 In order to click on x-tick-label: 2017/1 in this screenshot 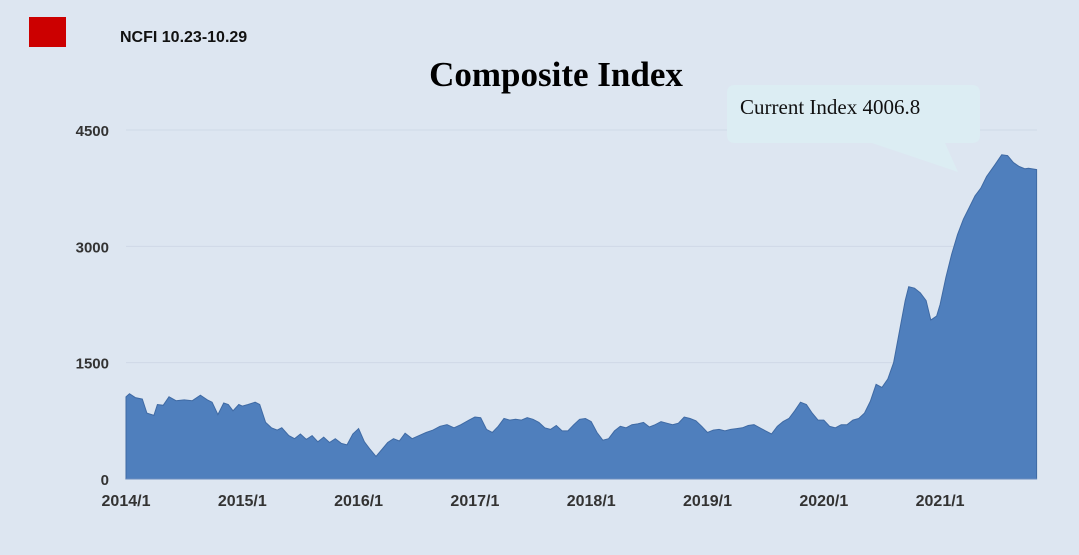, I will do `click(474, 501)`.